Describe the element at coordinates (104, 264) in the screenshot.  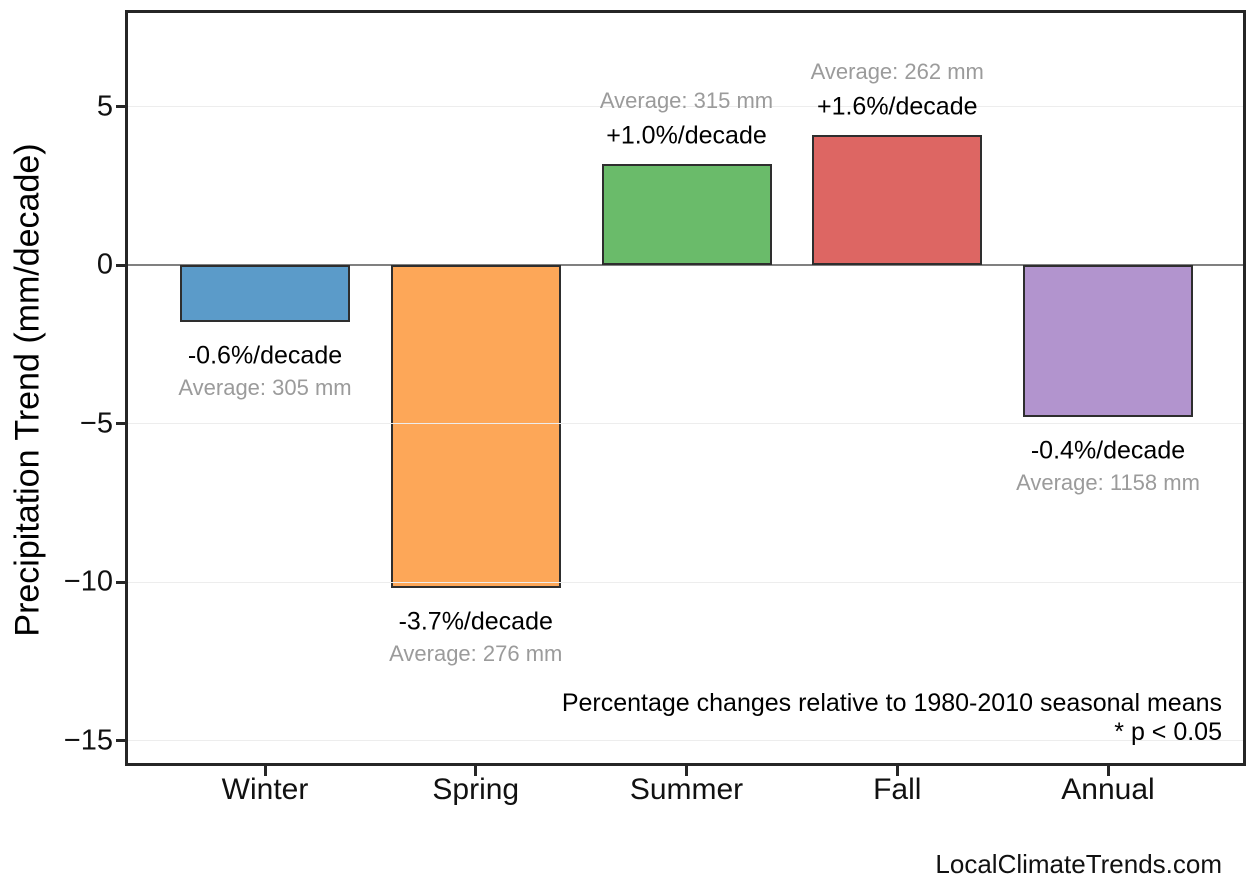
I see `y-tick-label-0: 0` at that location.